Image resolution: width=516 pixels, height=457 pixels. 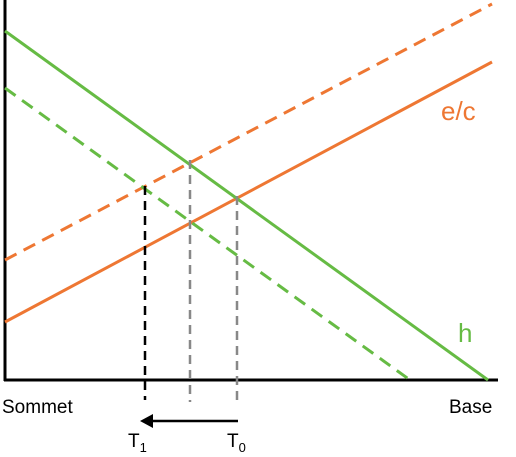 I want to click on curve-label-h: h, so click(x=465, y=333).